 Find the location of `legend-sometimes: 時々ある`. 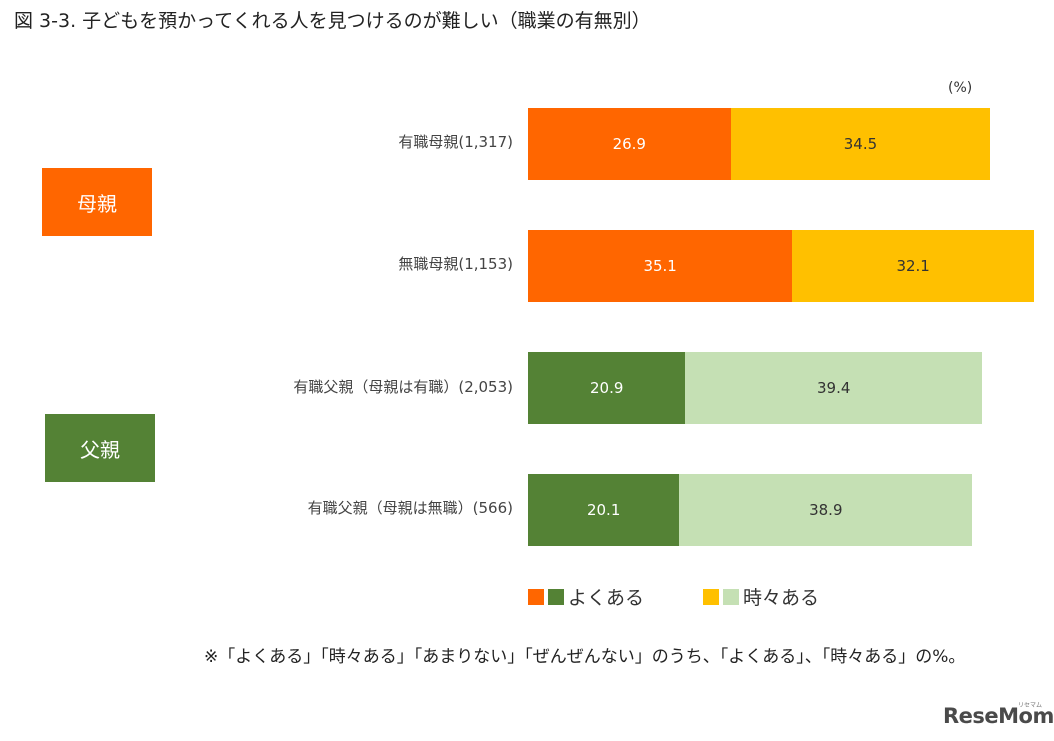

legend-sometimes: 時々ある is located at coordinates (761, 596).